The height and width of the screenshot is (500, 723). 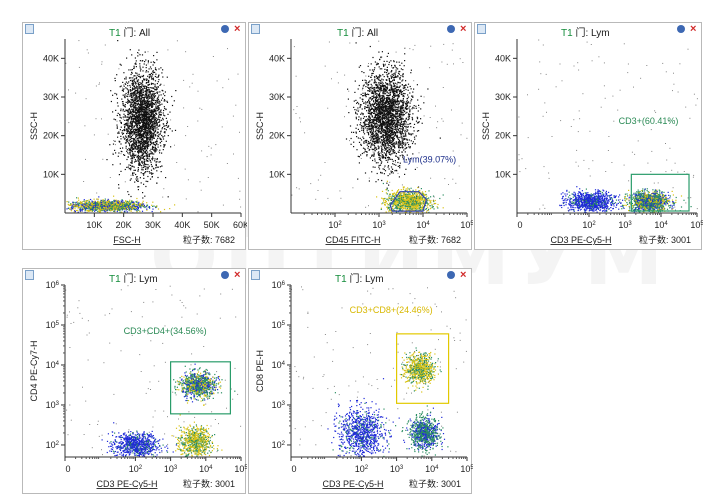 What do you see at coordinates (660, 192) in the screenshot?
I see `cd3-gate-rect` at bounding box center [660, 192].